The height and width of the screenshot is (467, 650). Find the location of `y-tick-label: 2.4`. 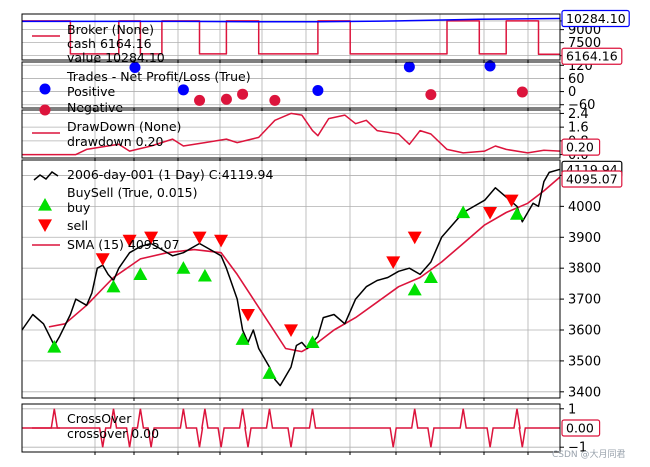

y-tick-label: 2.4 is located at coordinates (578, 114).